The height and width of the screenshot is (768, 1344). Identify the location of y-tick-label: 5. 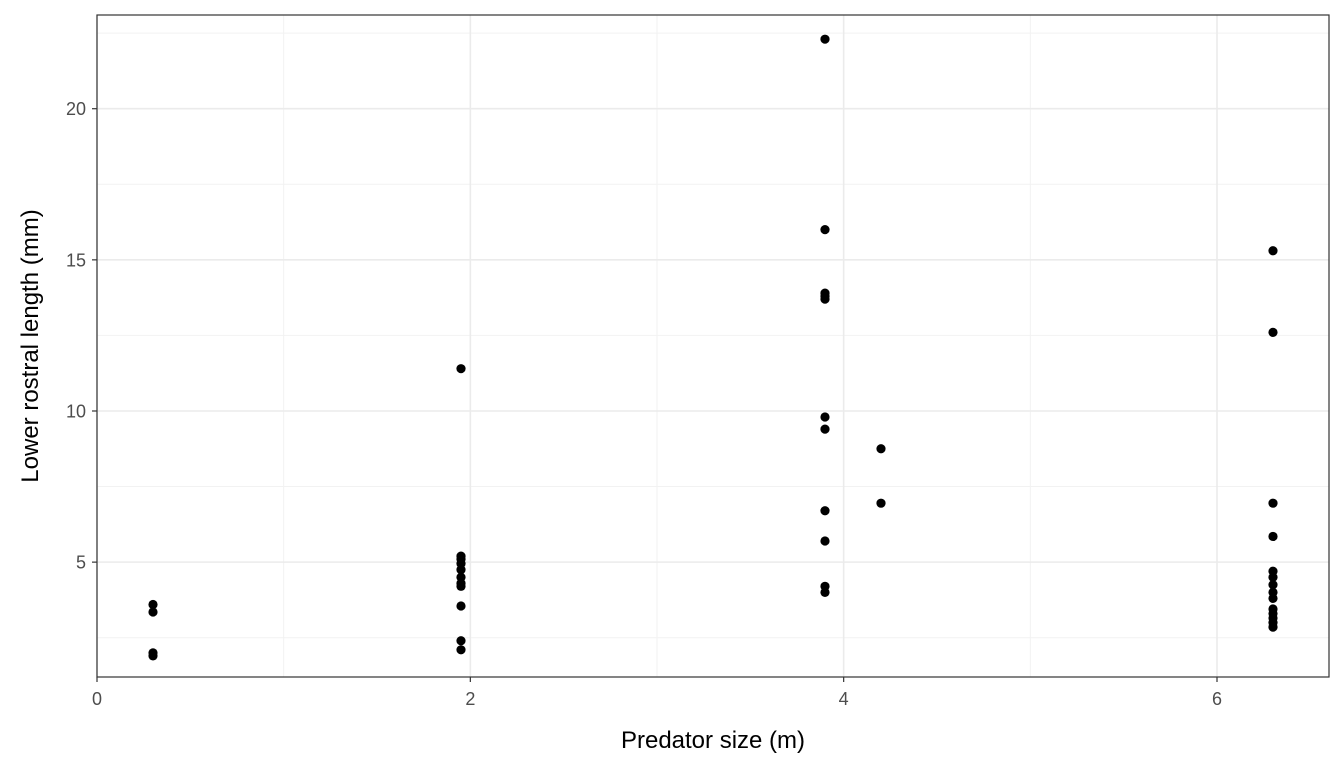
(81, 563).